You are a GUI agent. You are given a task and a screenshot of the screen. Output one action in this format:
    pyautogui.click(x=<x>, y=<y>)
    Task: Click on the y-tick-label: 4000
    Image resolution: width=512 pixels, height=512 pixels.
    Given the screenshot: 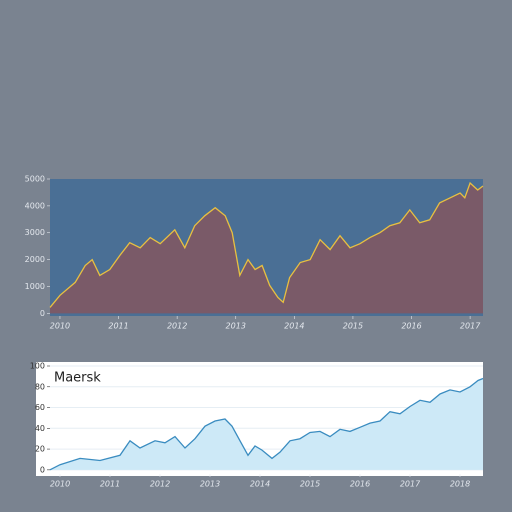 What is the action you would take?
    pyautogui.click(x=35, y=205)
    